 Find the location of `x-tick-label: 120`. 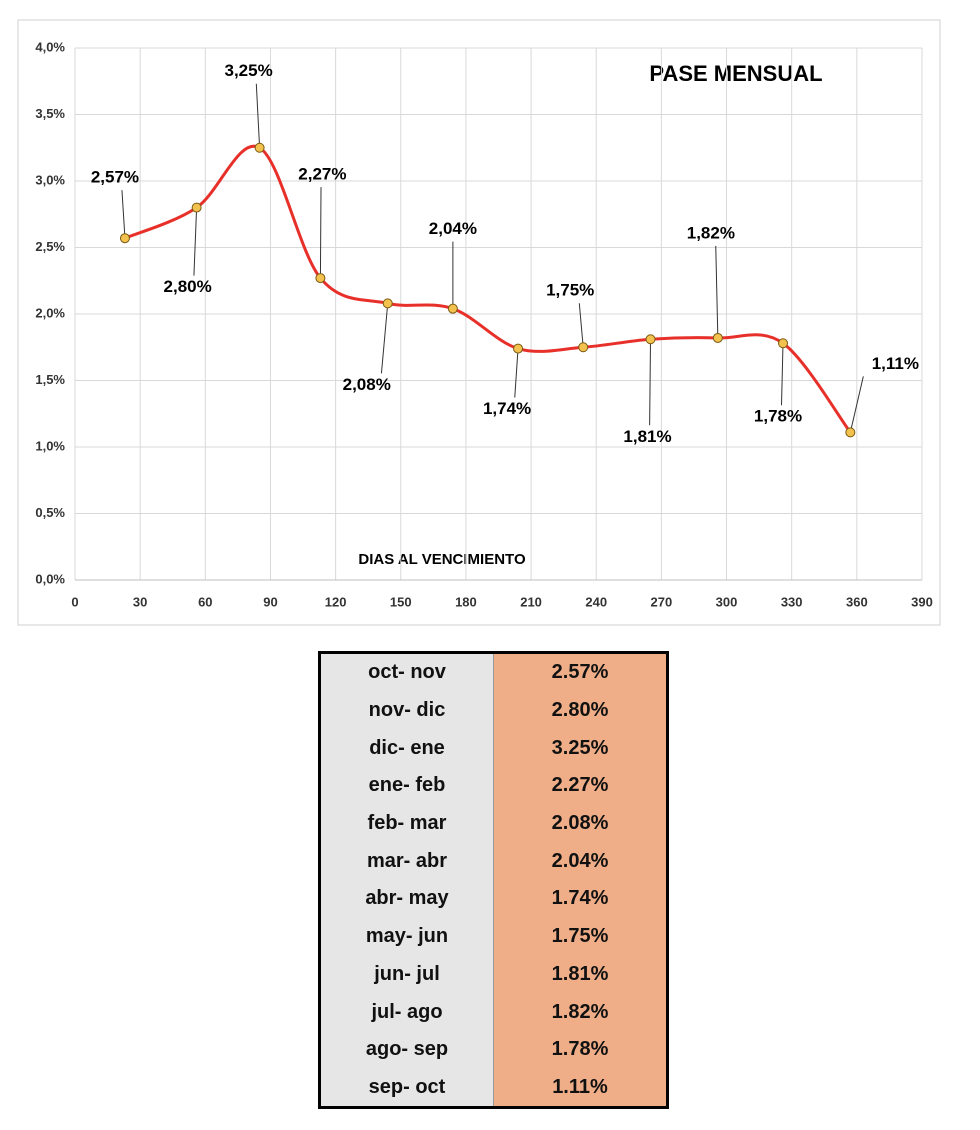

x-tick-label: 120 is located at coordinates (336, 601).